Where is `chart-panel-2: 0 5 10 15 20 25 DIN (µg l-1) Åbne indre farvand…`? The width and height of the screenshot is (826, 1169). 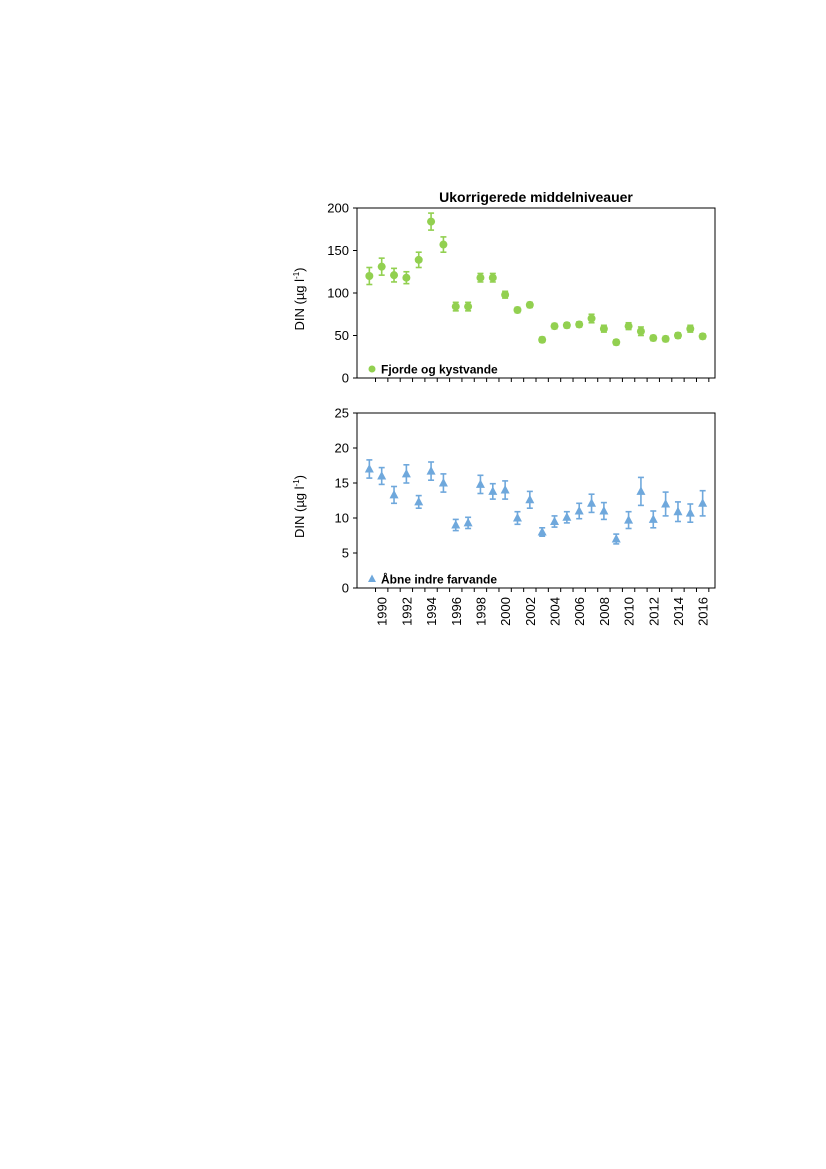
chart-panel-2: 0 5 10 15 20 25 DIN (µg l-1) Åbne indre farvand… is located at coordinates (504, 516).